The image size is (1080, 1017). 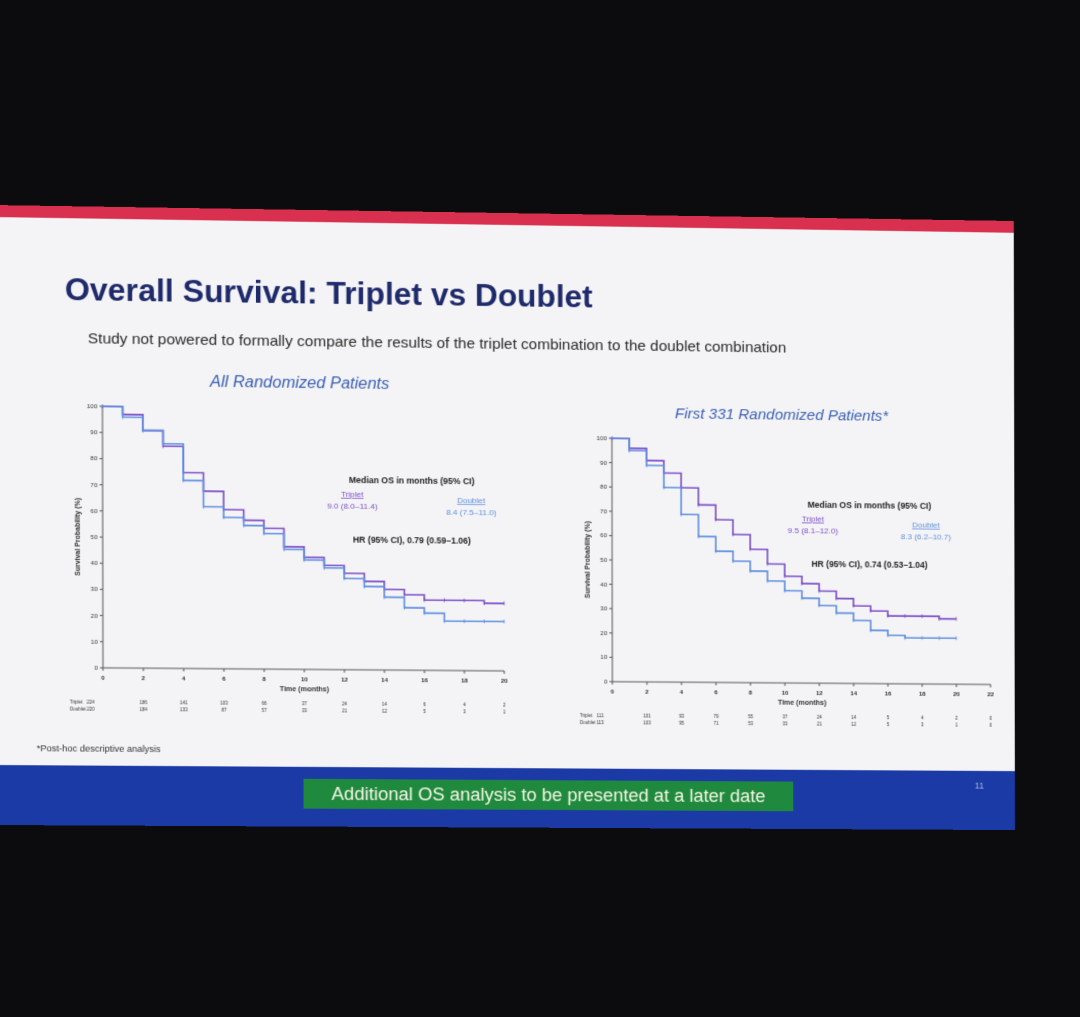 What do you see at coordinates (345, 704) in the screenshot?
I see `risk-cell: 24` at bounding box center [345, 704].